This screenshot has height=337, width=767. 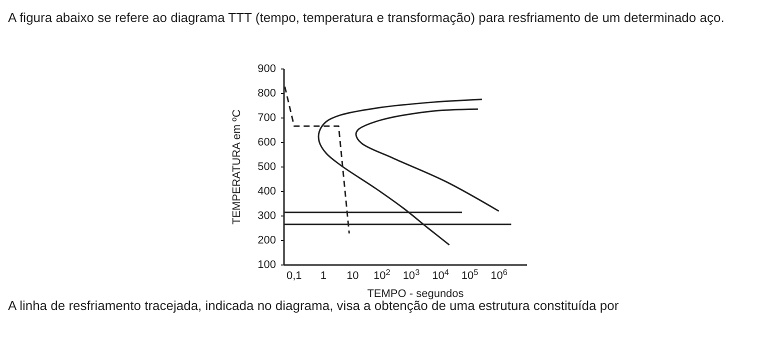 I want to click on y-tick-label: 100, so click(x=267, y=265).